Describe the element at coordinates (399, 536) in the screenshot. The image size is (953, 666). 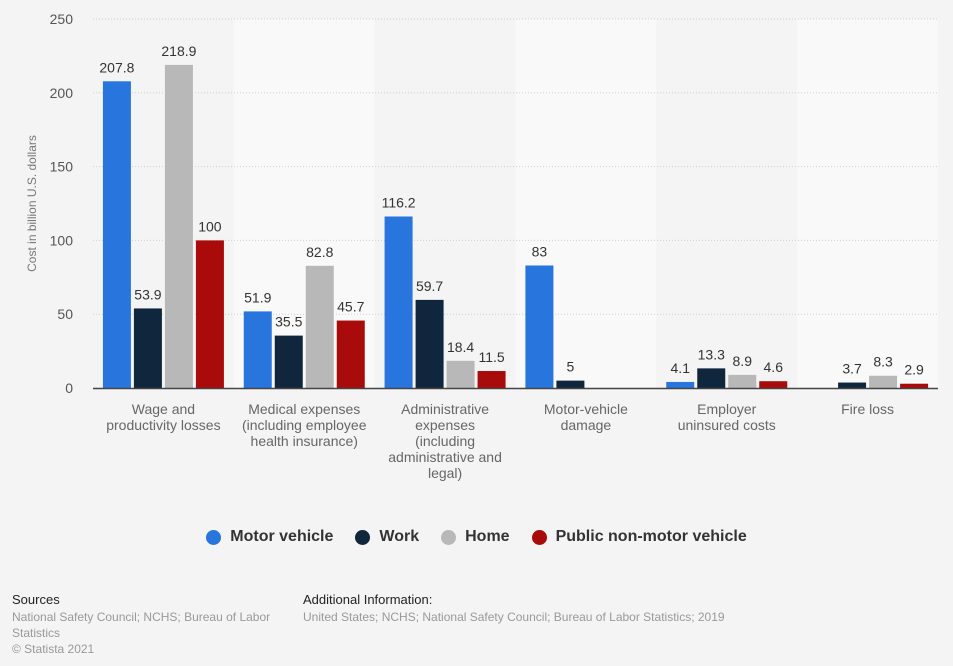
I see `legend-label: Work` at that location.